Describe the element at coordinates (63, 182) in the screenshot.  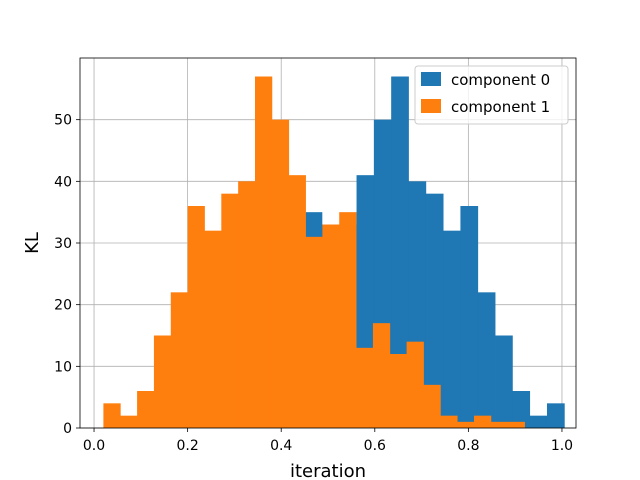
I see `y-tick-label: 40` at that location.